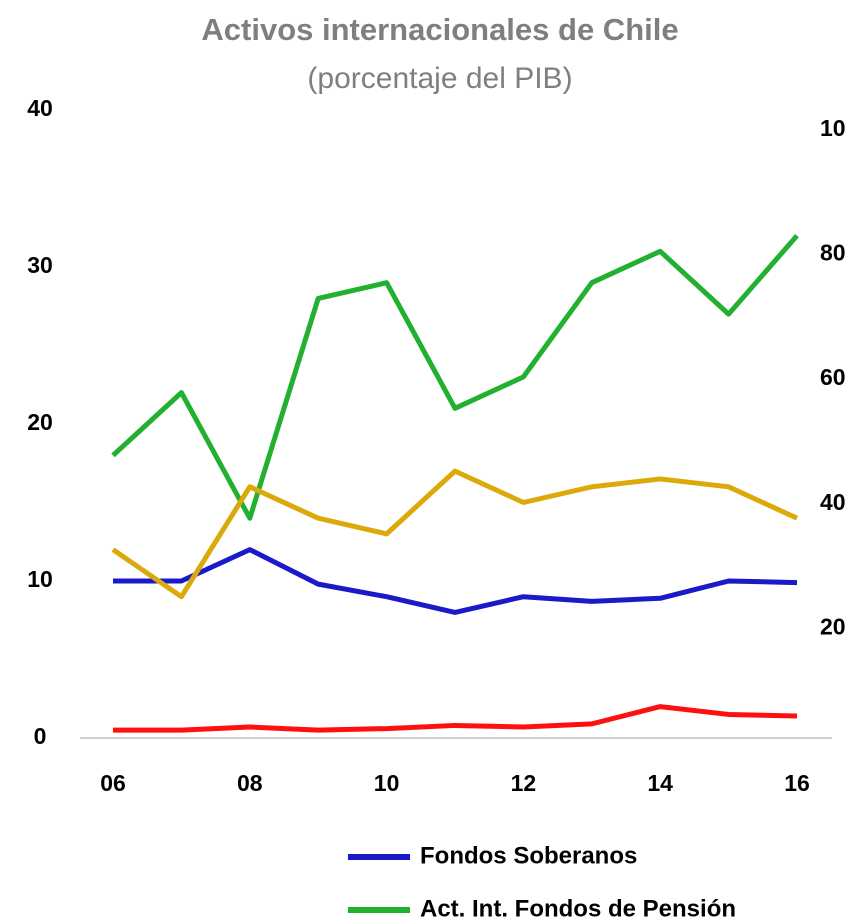  What do you see at coordinates (833, 253) in the screenshot?
I see `y2-tick-label: 80` at bounding box center [833, 253].